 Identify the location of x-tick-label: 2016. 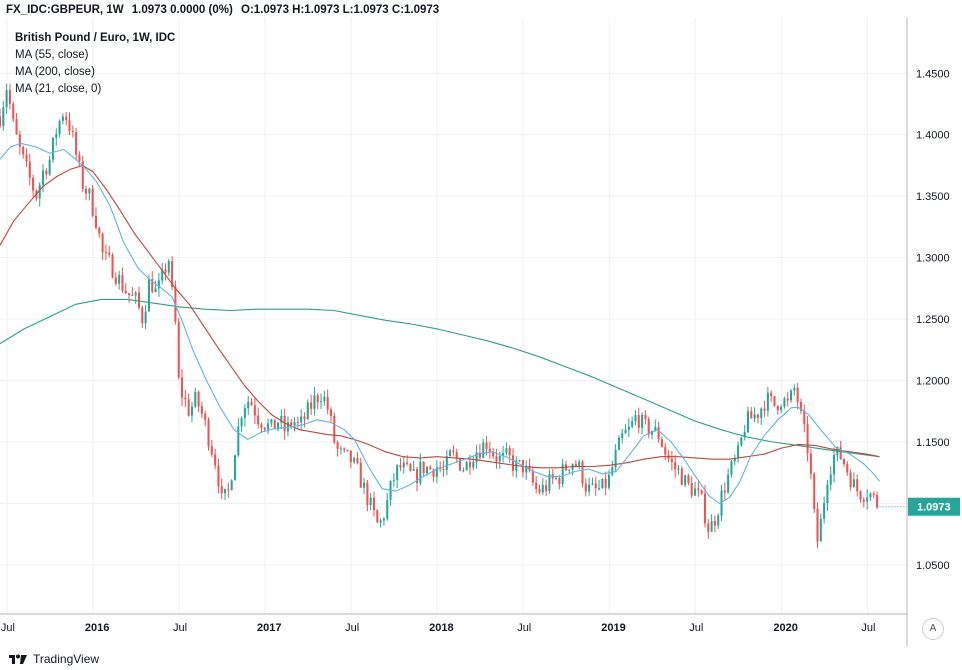
(97, 628).